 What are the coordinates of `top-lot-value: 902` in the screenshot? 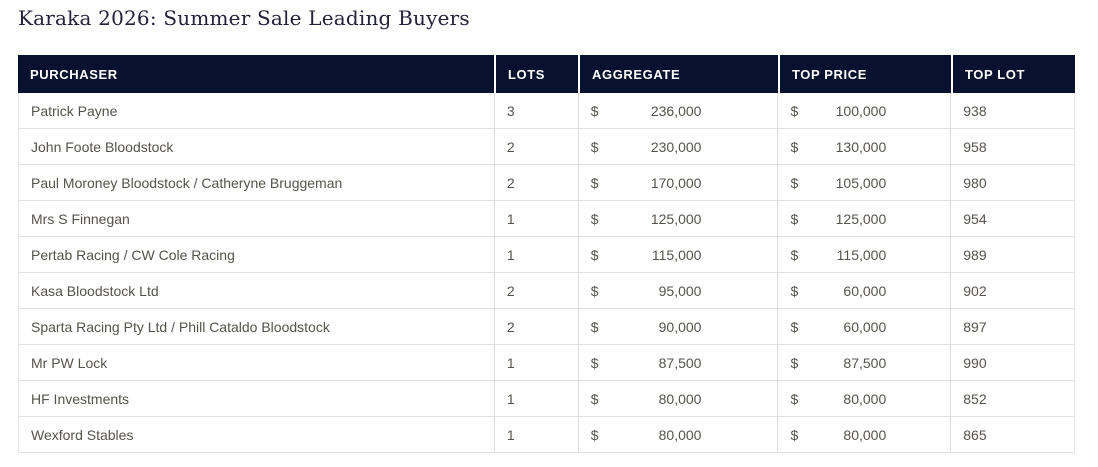 It's located at (975, 290).